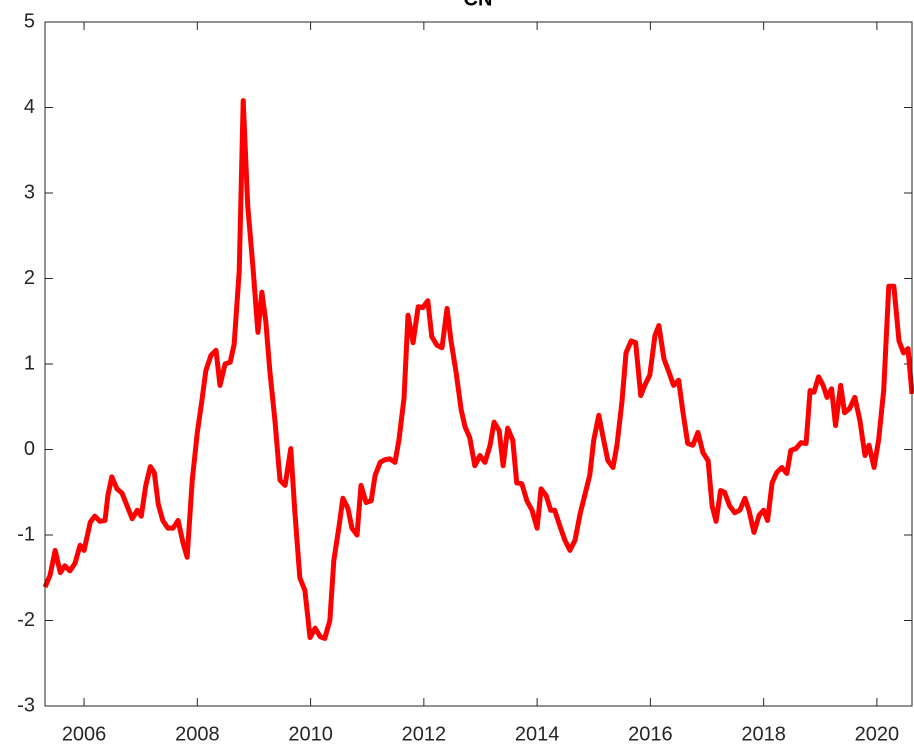 The height and width of the screenshot is (755, 914). What do you see at coordinates (26, 534) in the screenshot?
I see `y-tick-label: -1` at bounding box center [26, 534].